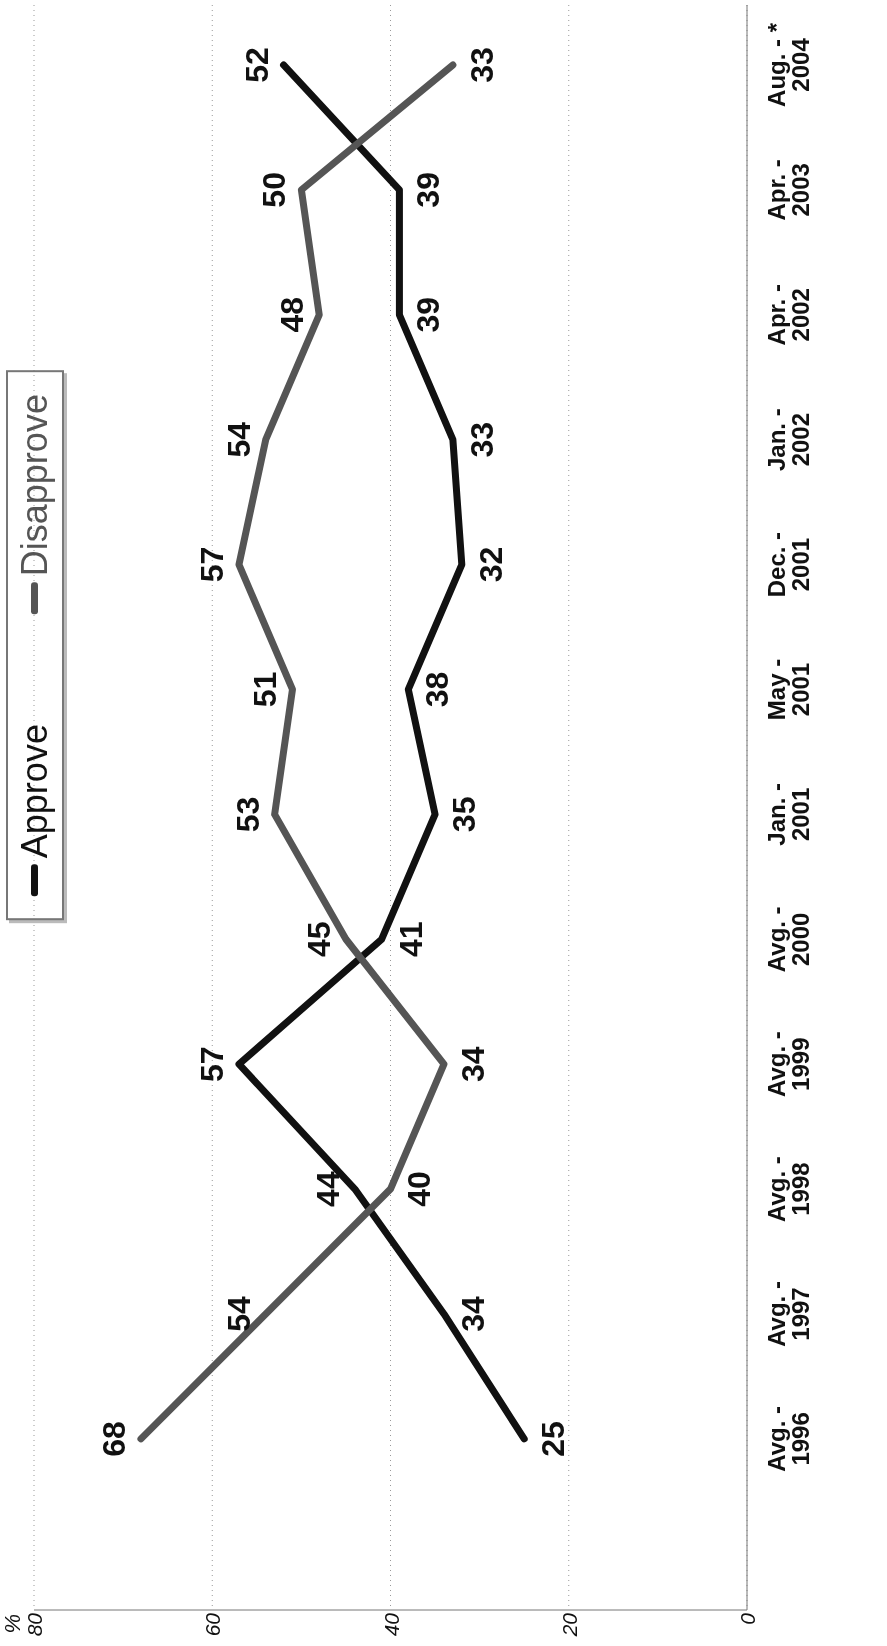 The width and height of the screenshot is (887, 1646). Describe the element at coordinates (34, 1624) in the screenshot. I see `x-tick-label: 80` at that location.